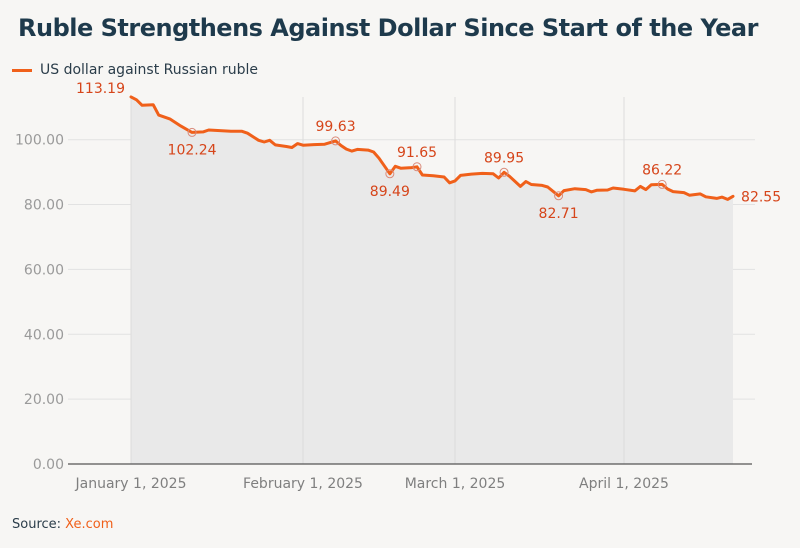 The width and height of the screenshot is (800, 548). What do you see at coordinates (100, 89) in the screenshot?
I see `data-label: 113.19` at bounding box center [100, 89].